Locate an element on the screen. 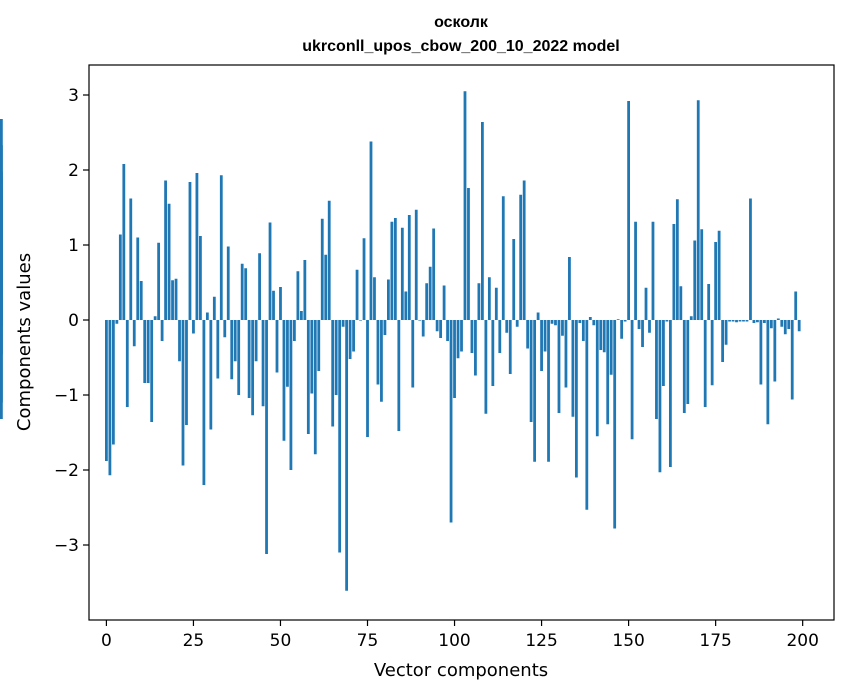 The height and width of the screenshot is (696, 847). x-tick-label: 0 is located at coordinates (106, 641).